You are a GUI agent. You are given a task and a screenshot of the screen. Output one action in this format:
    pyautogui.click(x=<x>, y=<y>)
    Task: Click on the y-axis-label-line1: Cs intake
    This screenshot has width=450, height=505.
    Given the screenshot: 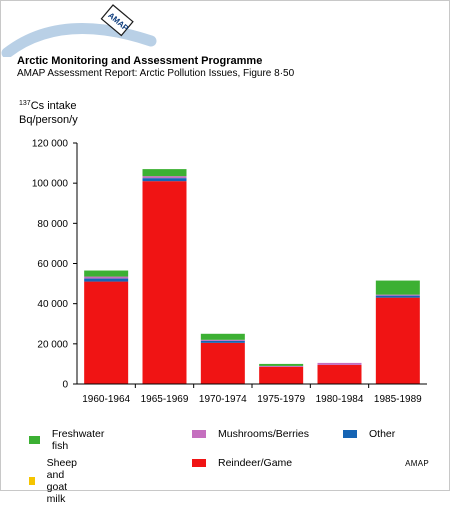 What is the action you would take?
    pyautogui.click(x=53, y=106)
    